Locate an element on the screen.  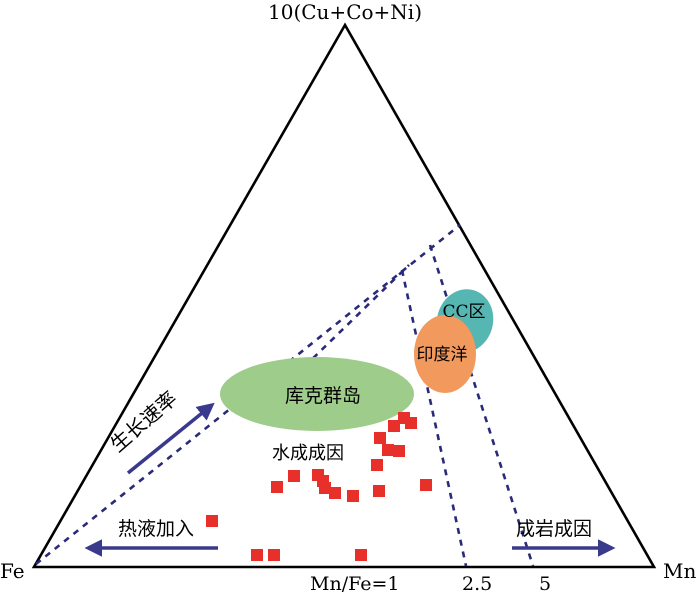
region-label-cc-zone: CC区 is located at coordinates (463, 312).